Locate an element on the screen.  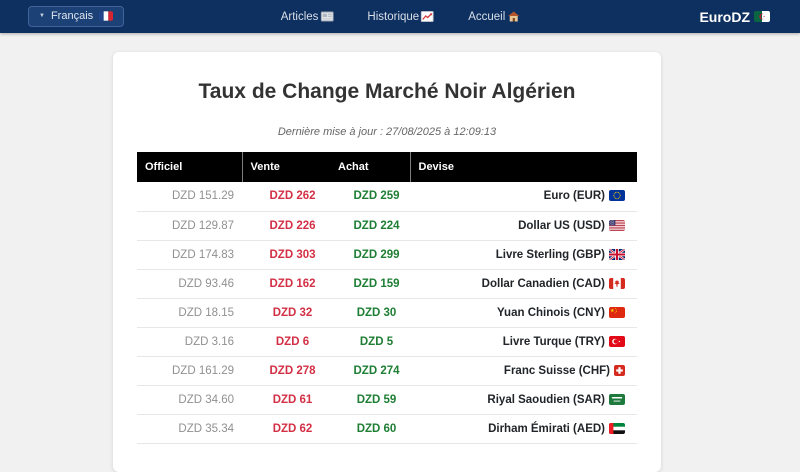
rate-row-try: DZD 3.16 DZD 6 DZD 5 Livre Turque (TRY) is located at coordinates (387, 342).